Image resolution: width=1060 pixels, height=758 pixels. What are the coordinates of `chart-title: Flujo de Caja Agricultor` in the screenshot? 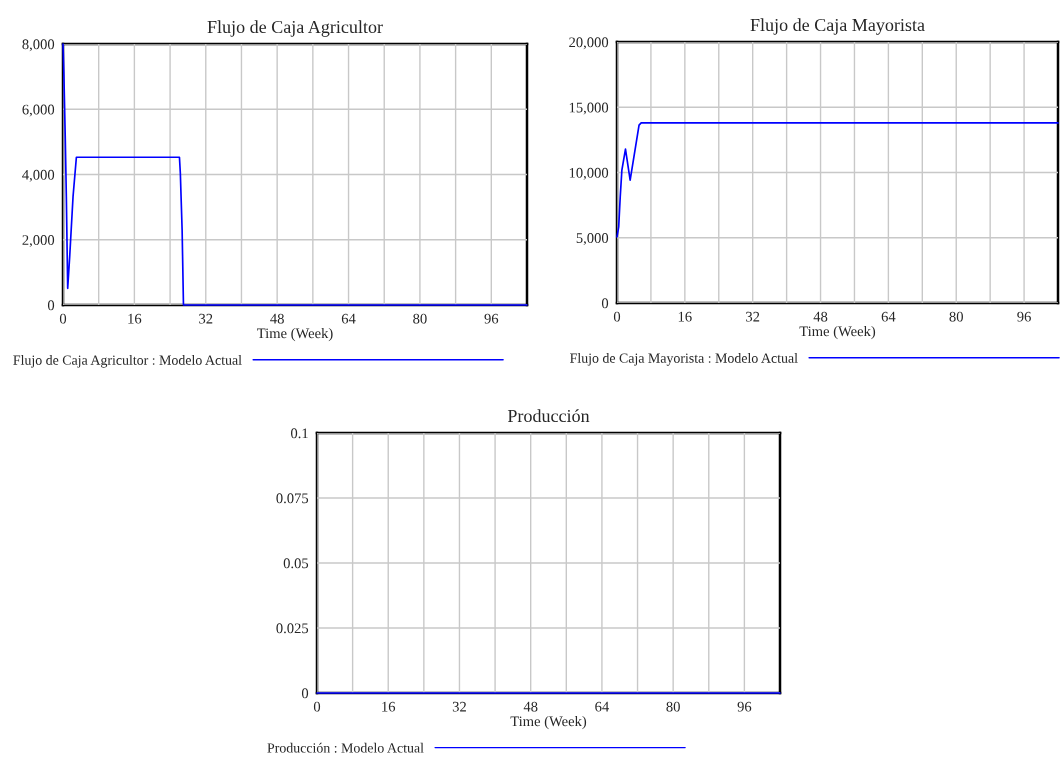 It's located at (295, 28).